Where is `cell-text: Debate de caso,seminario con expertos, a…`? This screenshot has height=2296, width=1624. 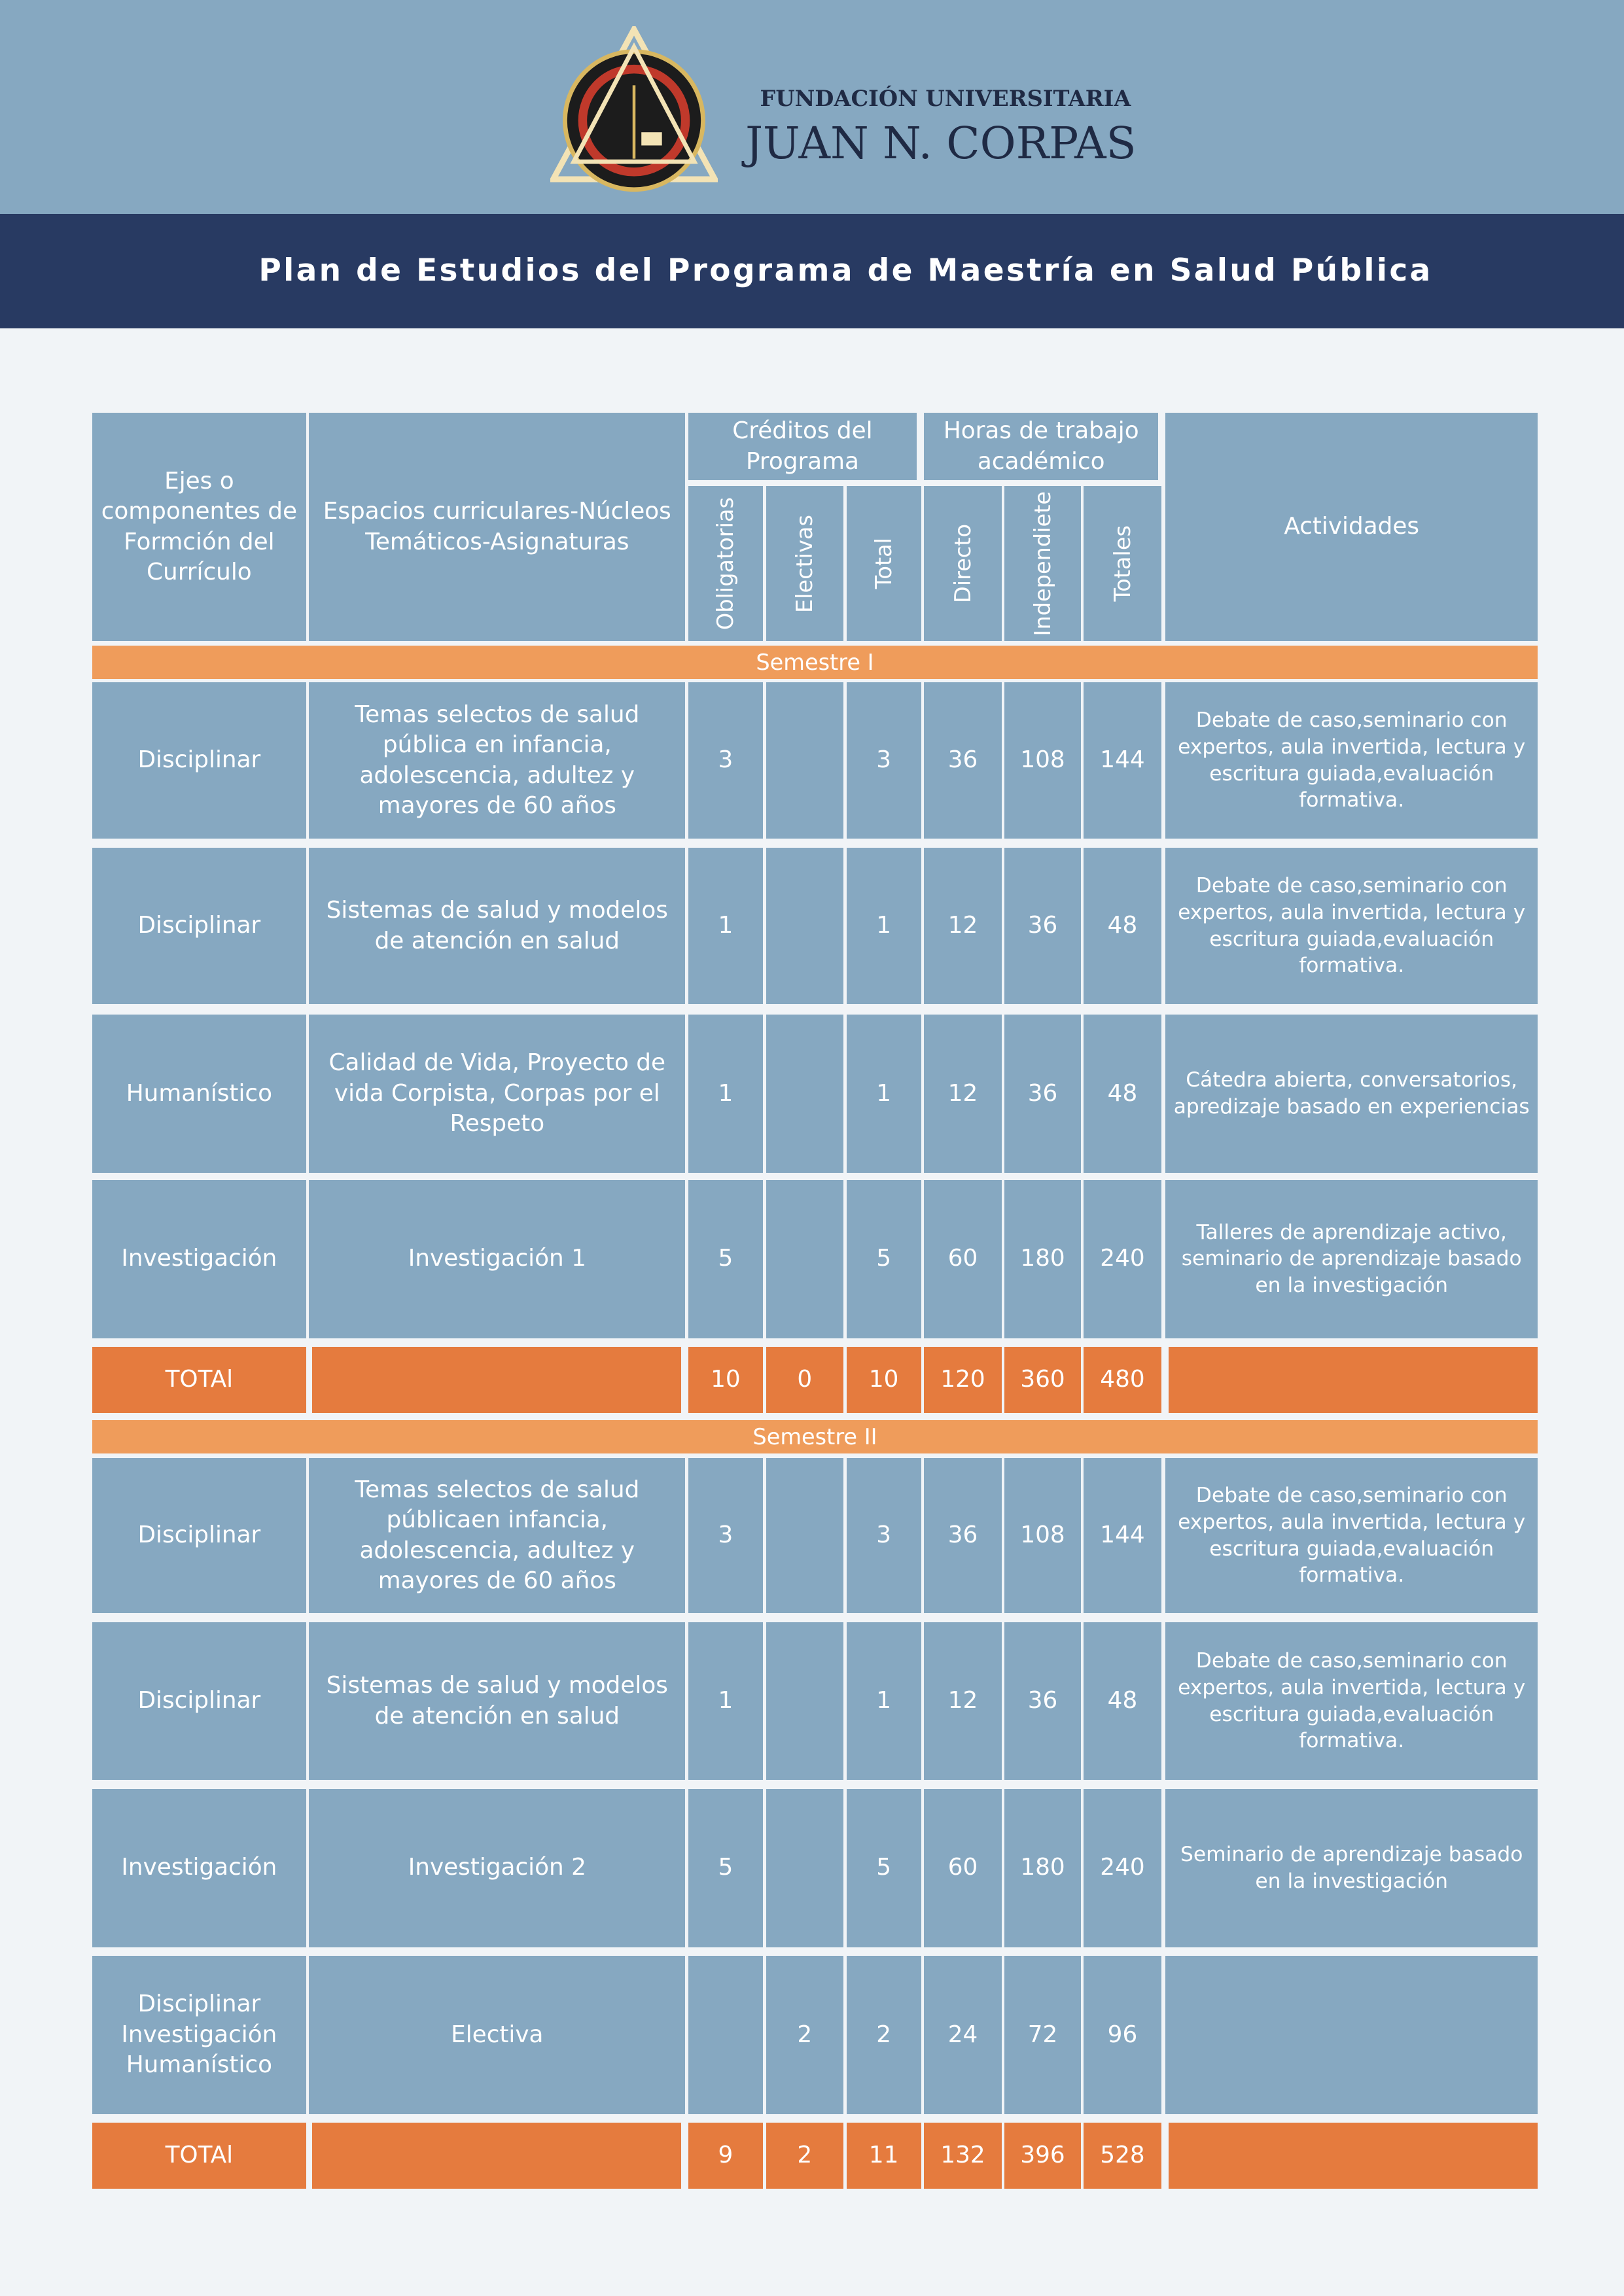 cell-text: Debate de caso,seminario con expertos, a… is located at coordinates (1352, 760).